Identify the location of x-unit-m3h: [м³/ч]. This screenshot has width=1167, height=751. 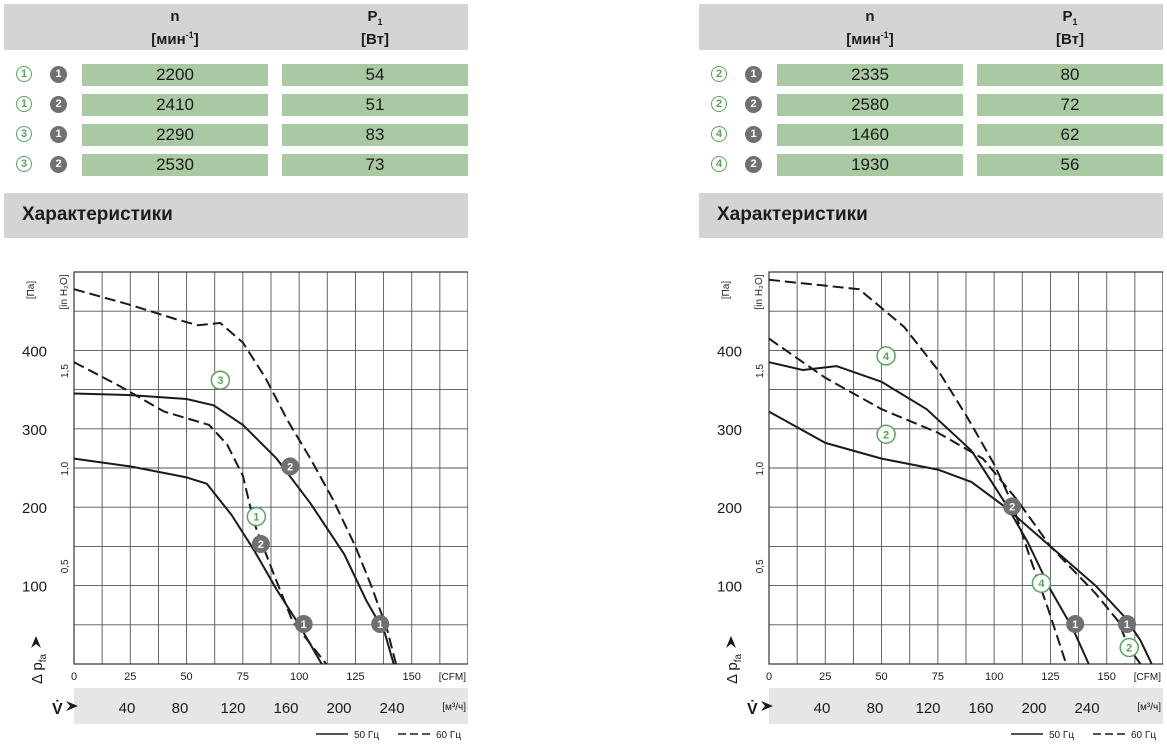
(1149, 707).